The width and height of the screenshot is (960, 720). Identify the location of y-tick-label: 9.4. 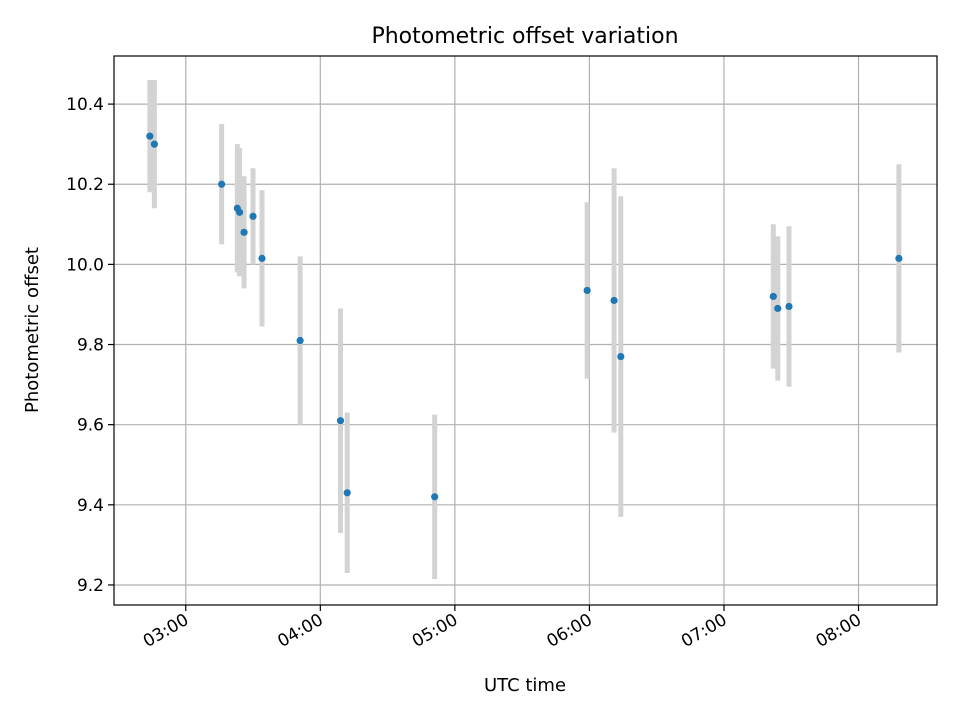
(90, 506).